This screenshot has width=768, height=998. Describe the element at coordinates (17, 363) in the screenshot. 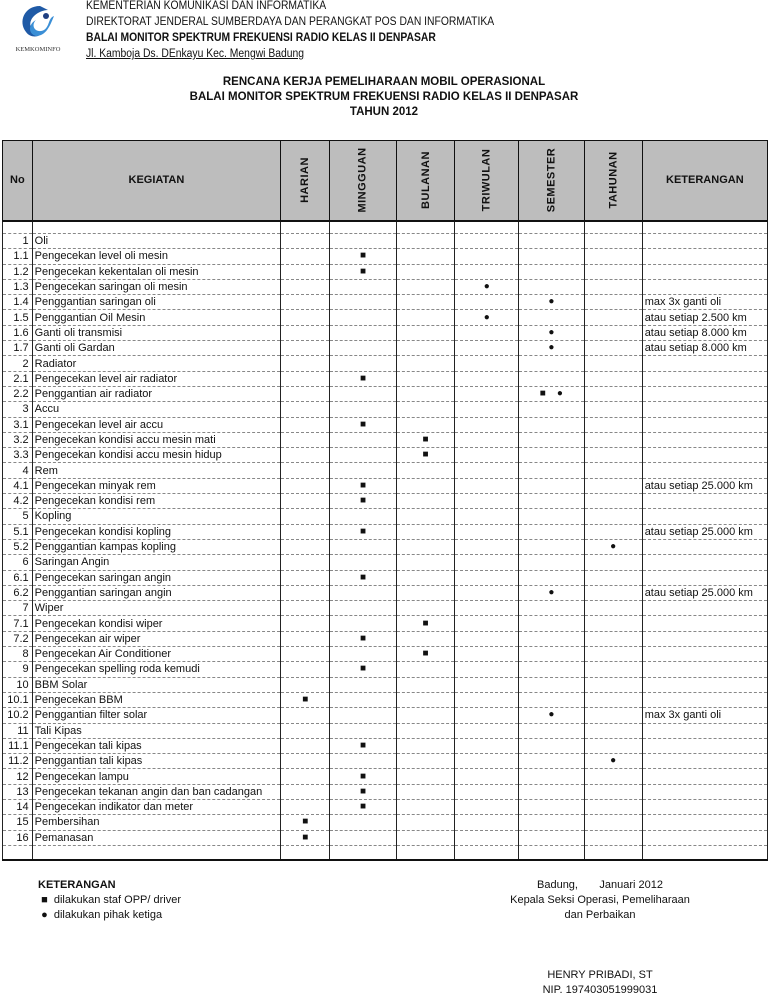

I see `row-no: 2` at that location.